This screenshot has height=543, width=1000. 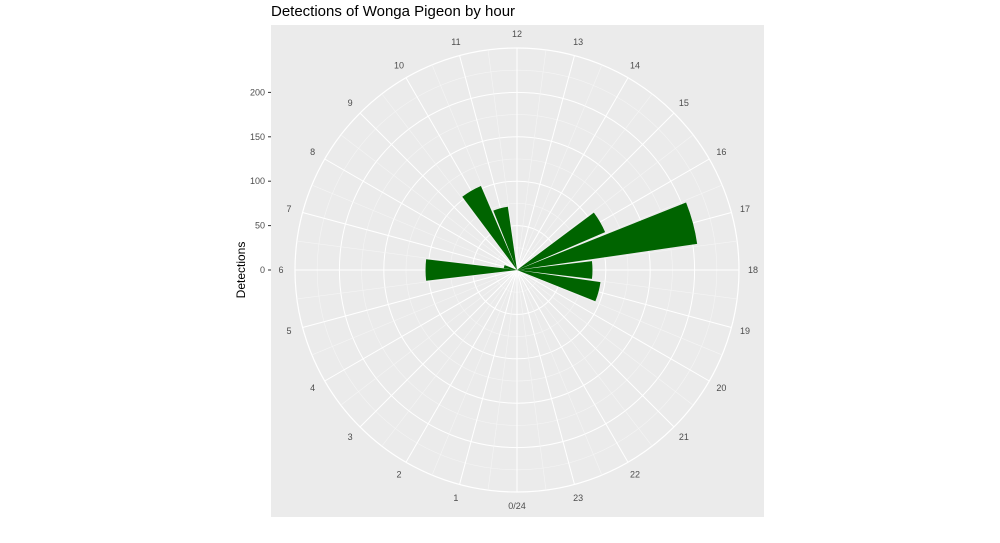 I want to click on hour-label: 9, so click(x=350, y=103).